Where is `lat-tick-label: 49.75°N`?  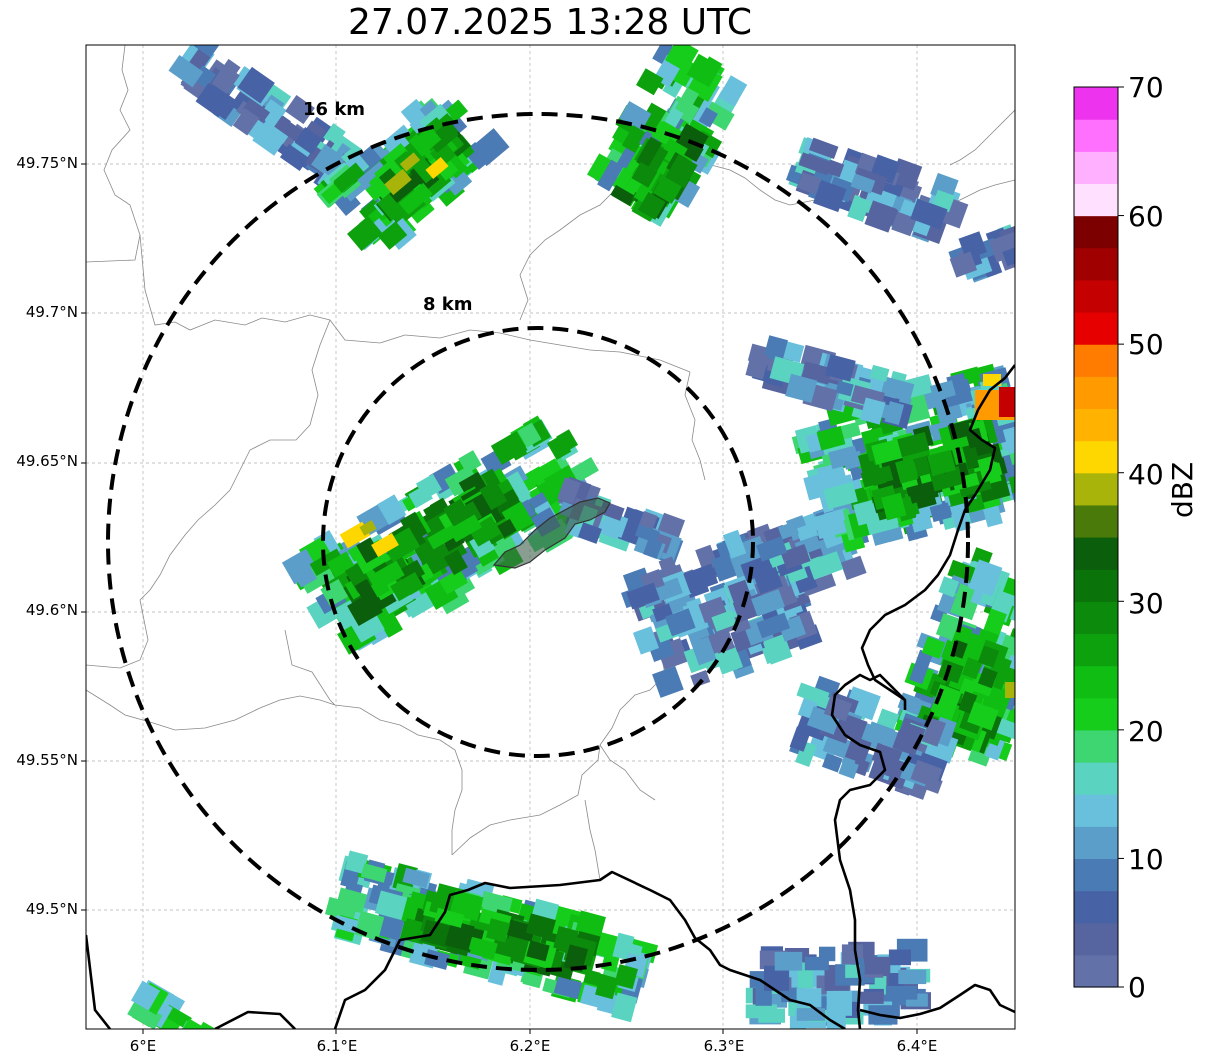 lat-tick-label: 49.75°N is located at coordinates (47, 163).